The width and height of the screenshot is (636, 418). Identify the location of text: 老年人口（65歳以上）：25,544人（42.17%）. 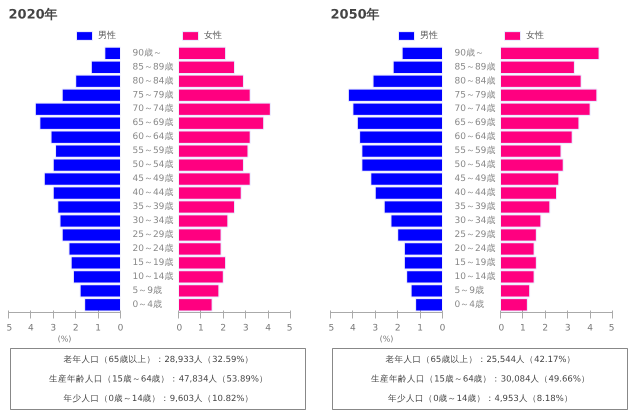
(481, 360).